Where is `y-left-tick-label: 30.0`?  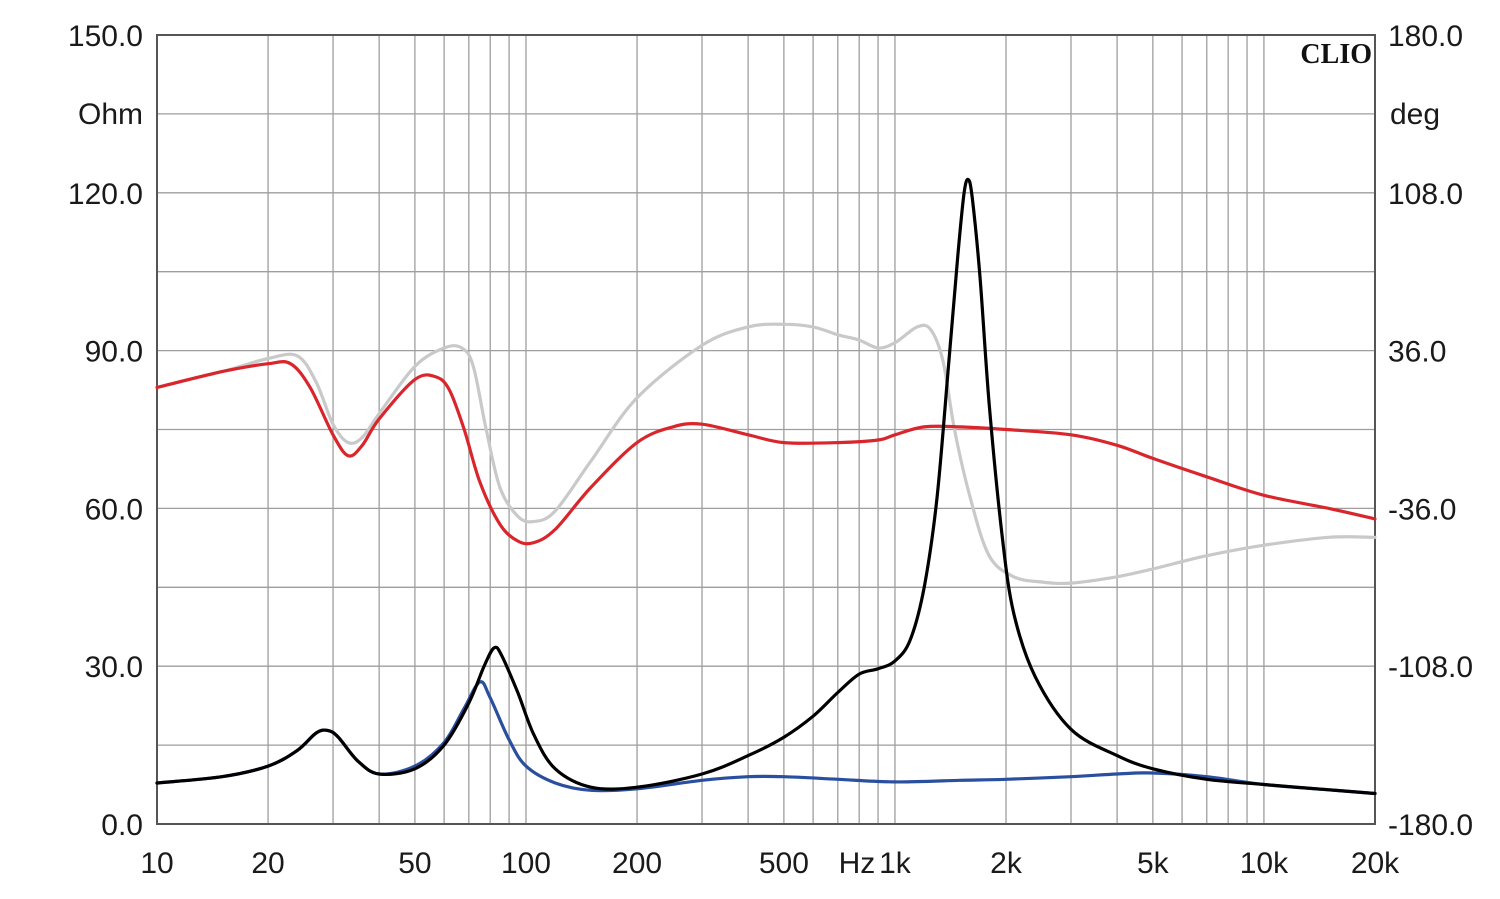 y-left-tick-label: 30.0 is located at coordinates (114, 667).